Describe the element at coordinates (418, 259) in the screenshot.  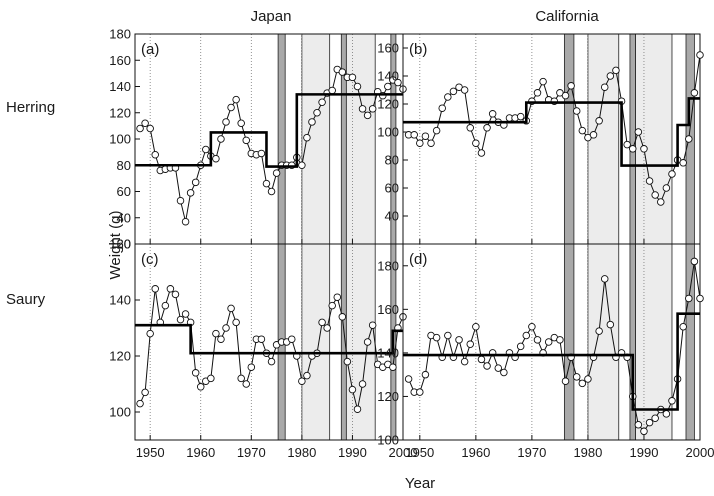
I see `panel-label: (d)` at that location.